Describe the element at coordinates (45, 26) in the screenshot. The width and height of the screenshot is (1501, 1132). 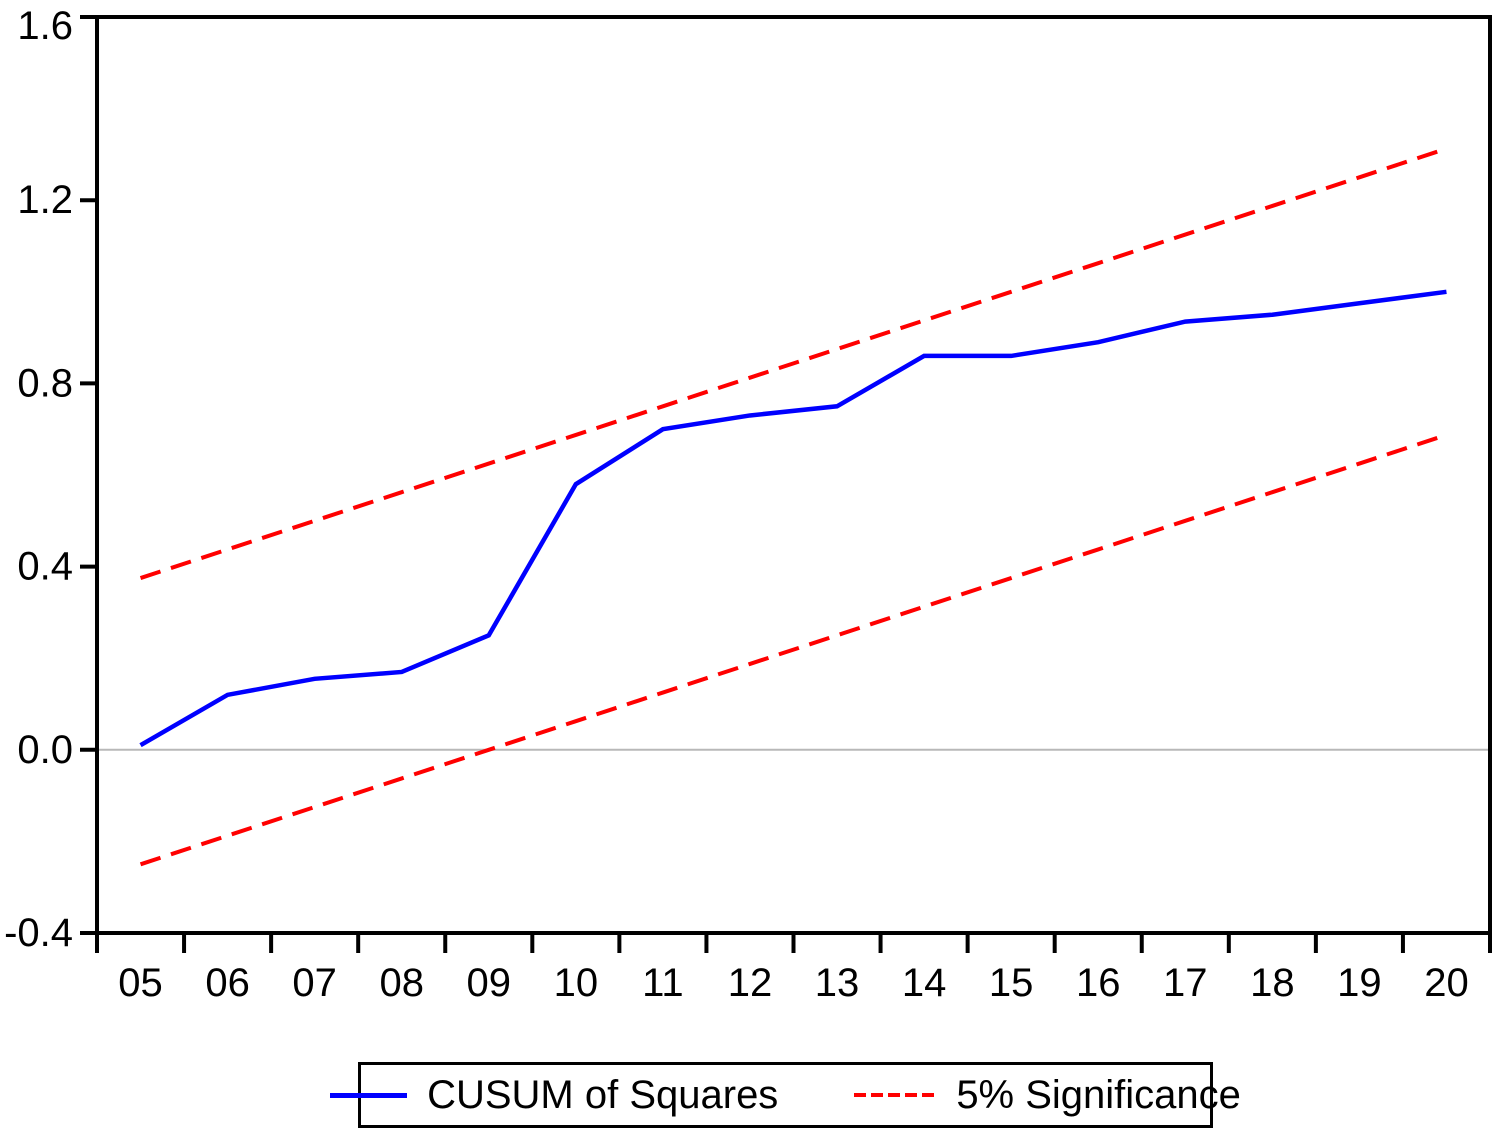
I see `y-tick-label: 1.6` at that location.